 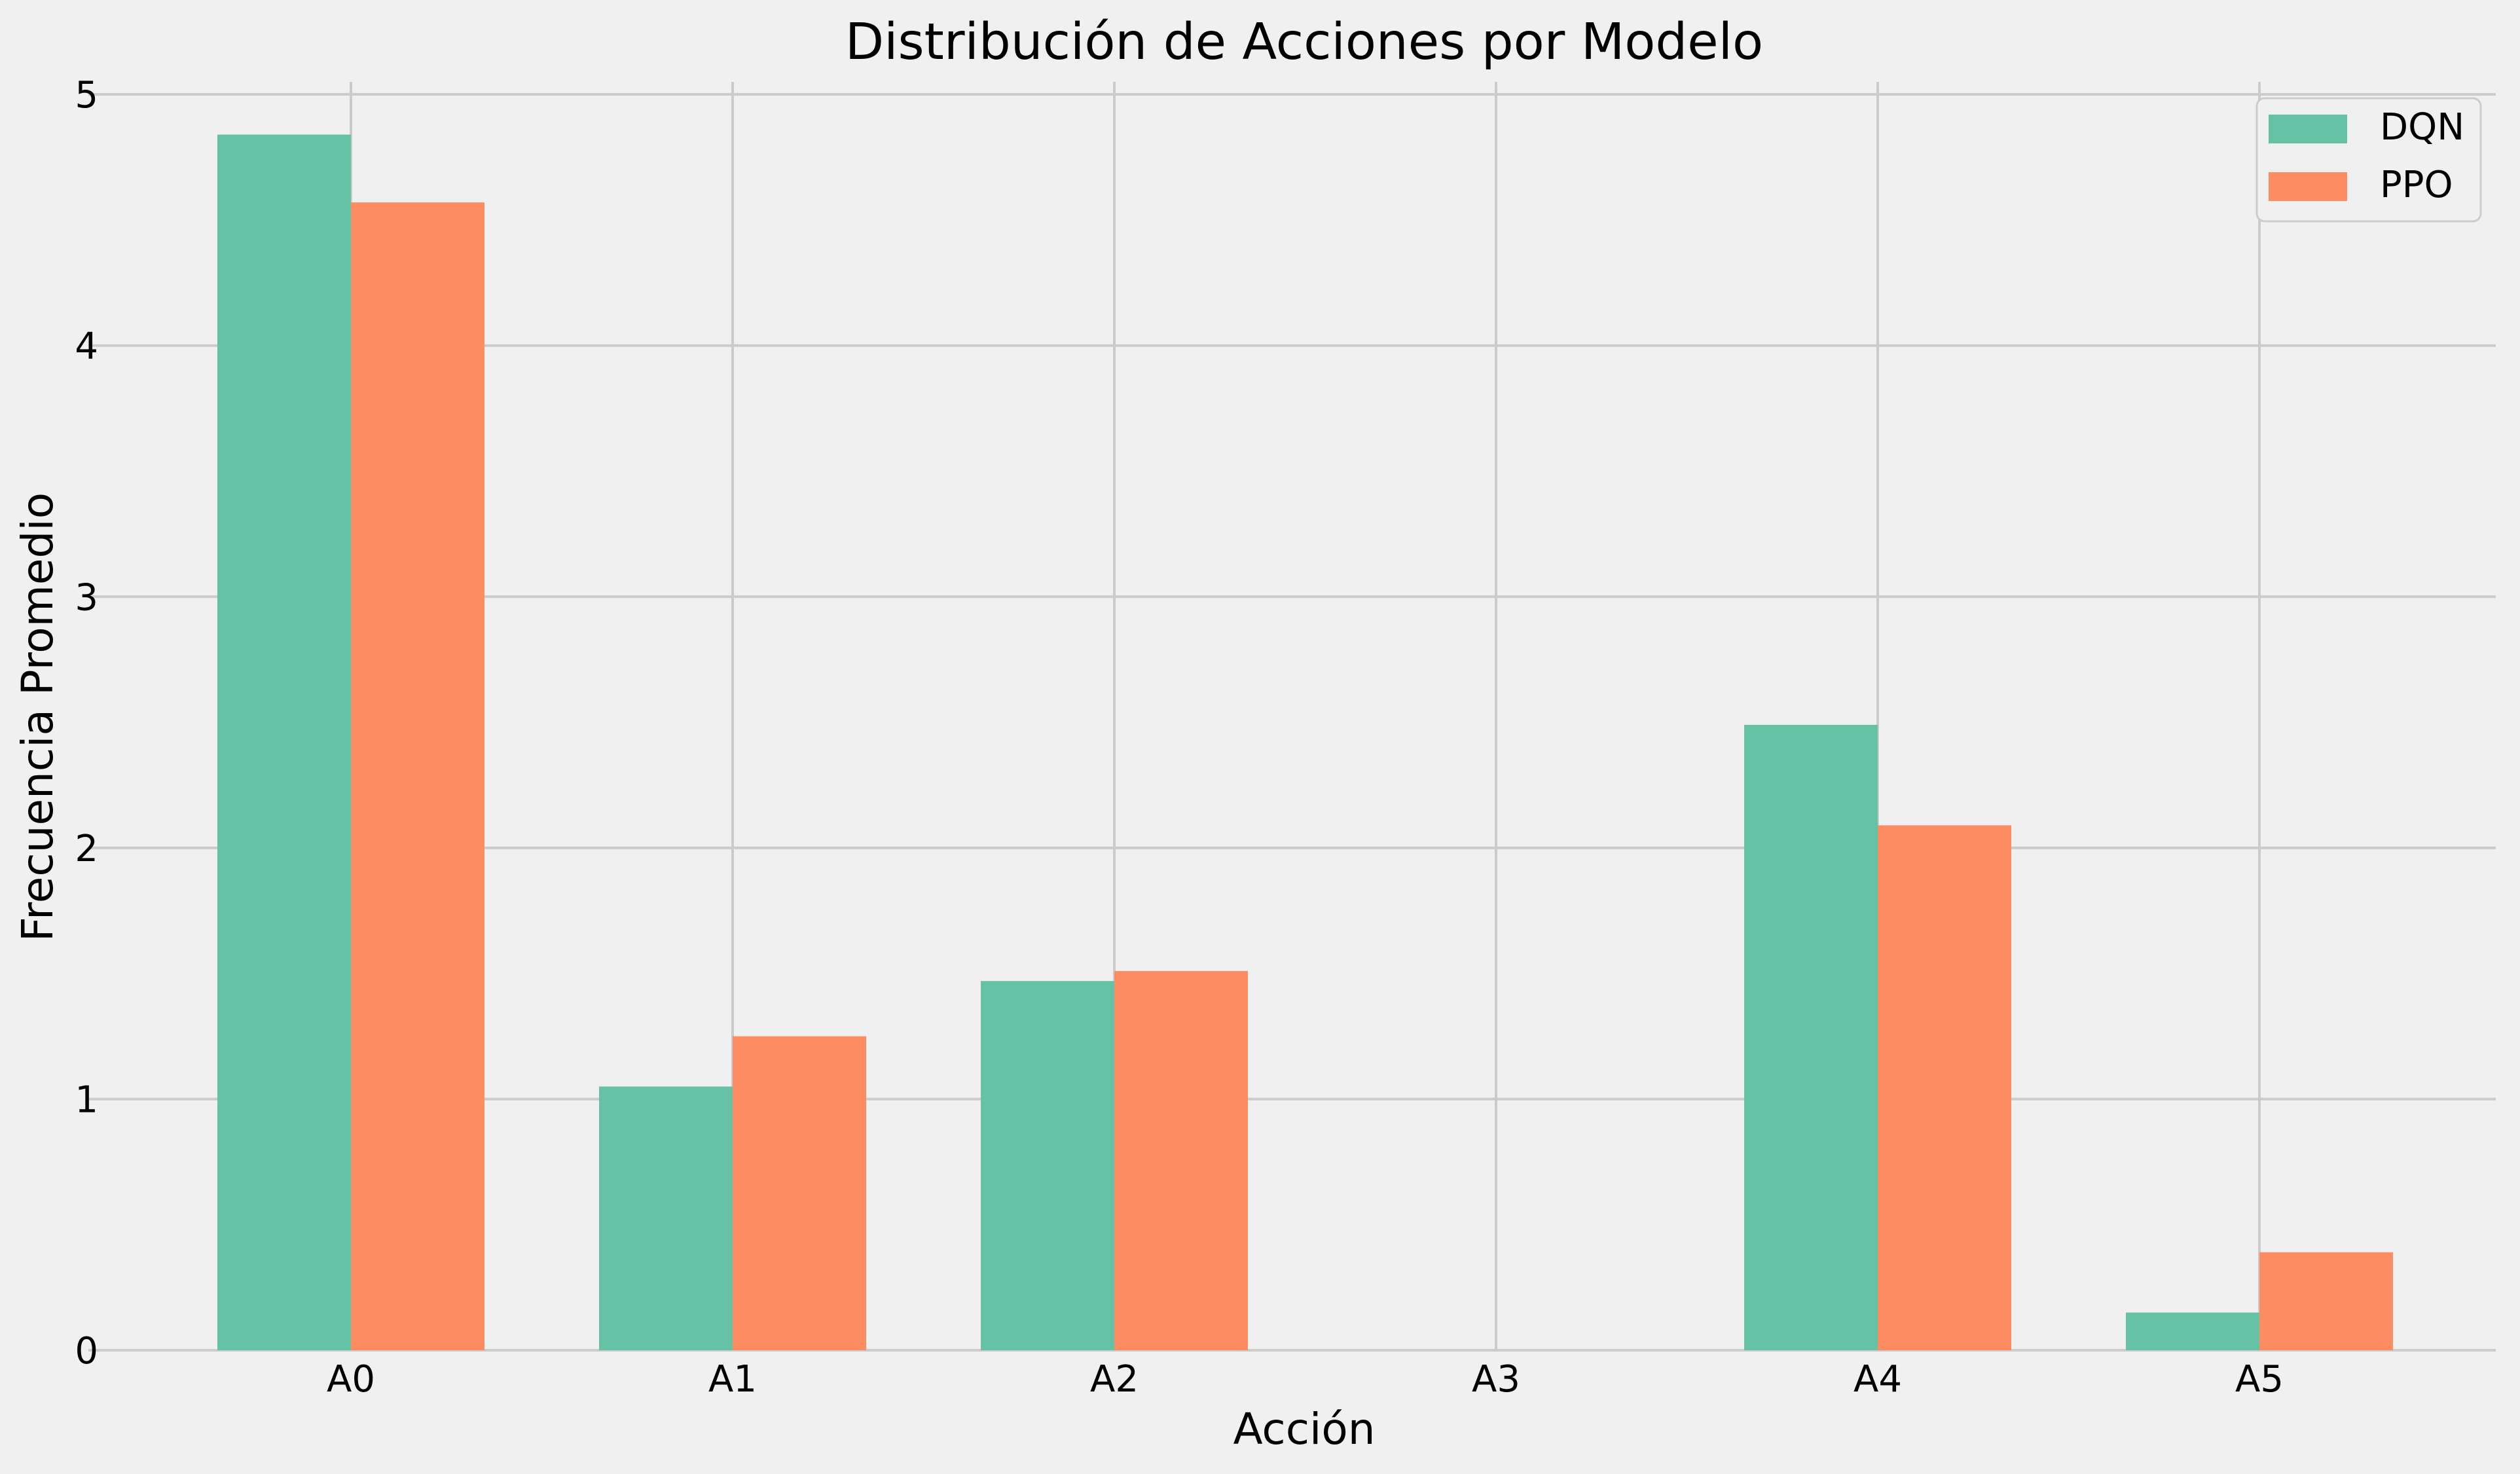 I want to click on y-tick-label: 3, so click(x=86, y=597).